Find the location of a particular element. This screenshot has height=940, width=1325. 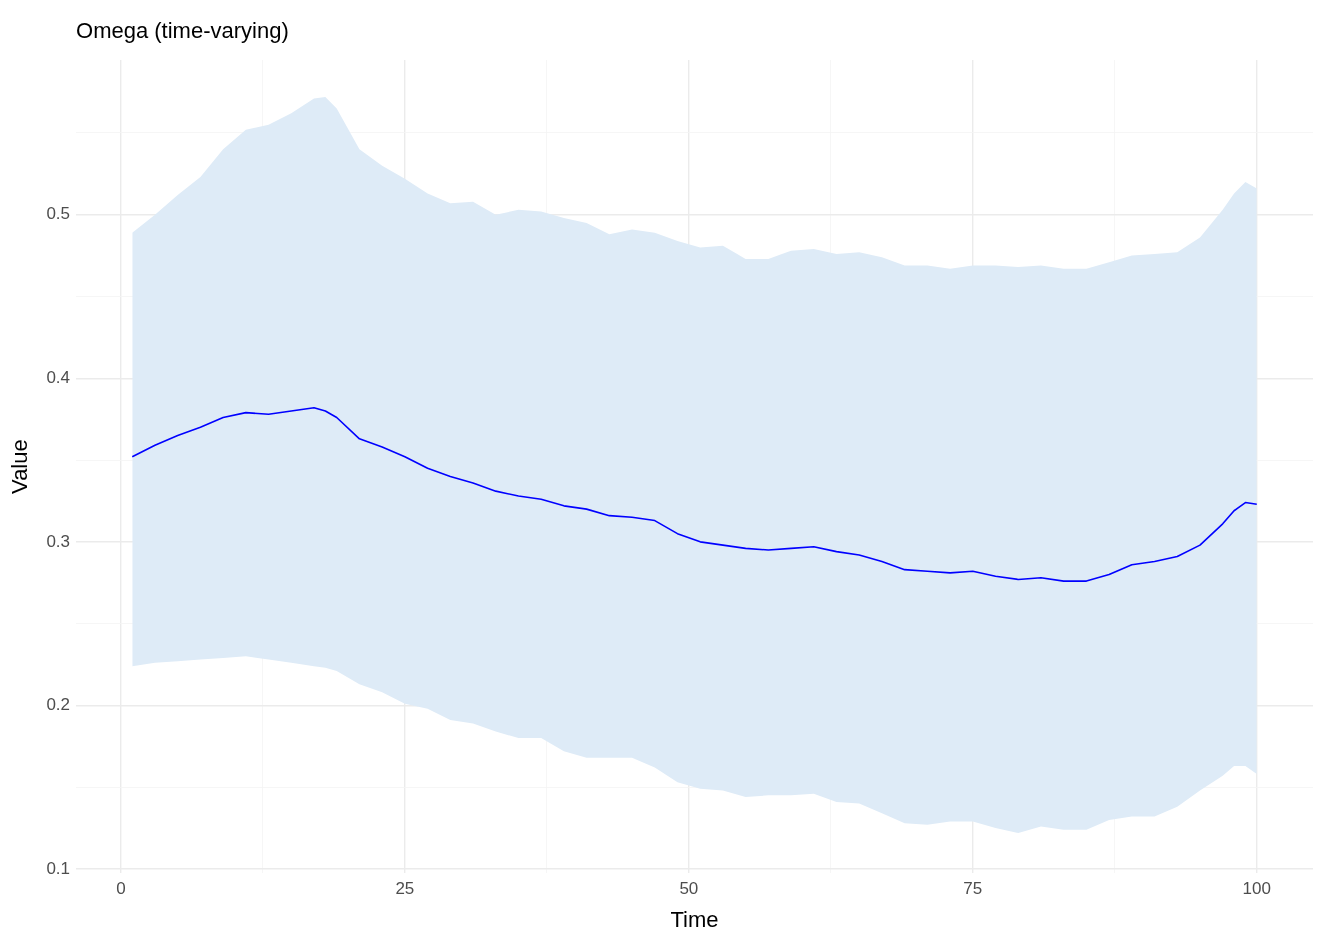

chart-title: Omega (time-varying) is located at coordinates (182, 30).